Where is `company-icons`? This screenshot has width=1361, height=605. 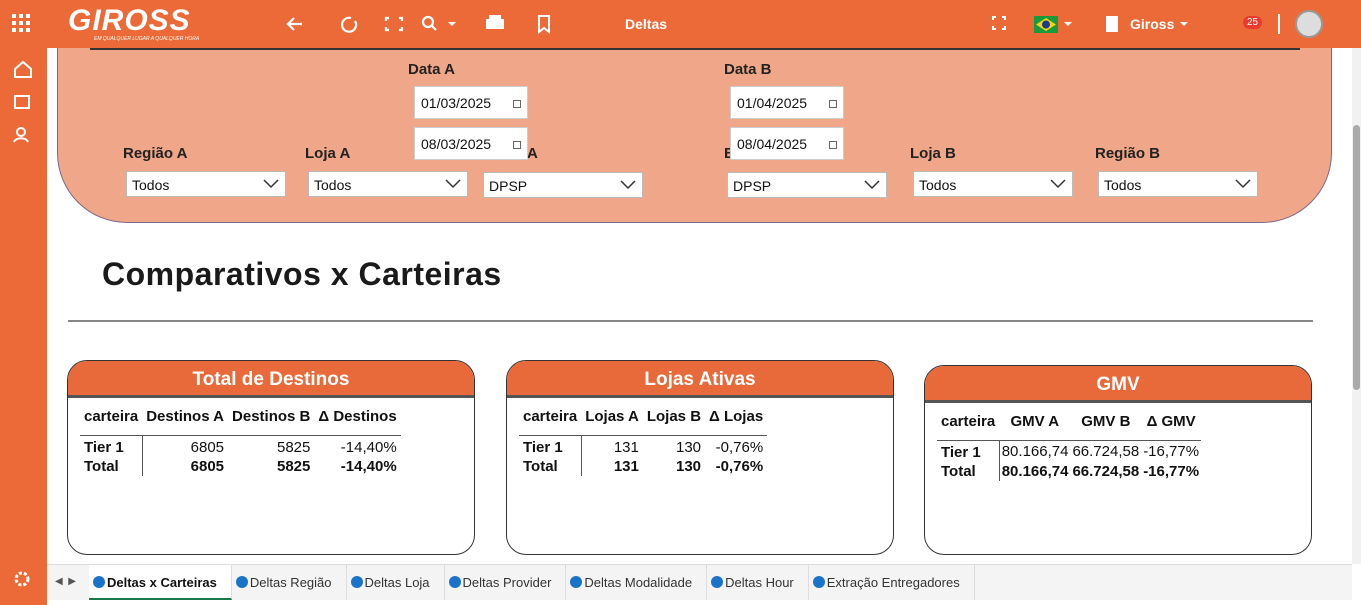 company-icons is located at coordinates (1147, 24).